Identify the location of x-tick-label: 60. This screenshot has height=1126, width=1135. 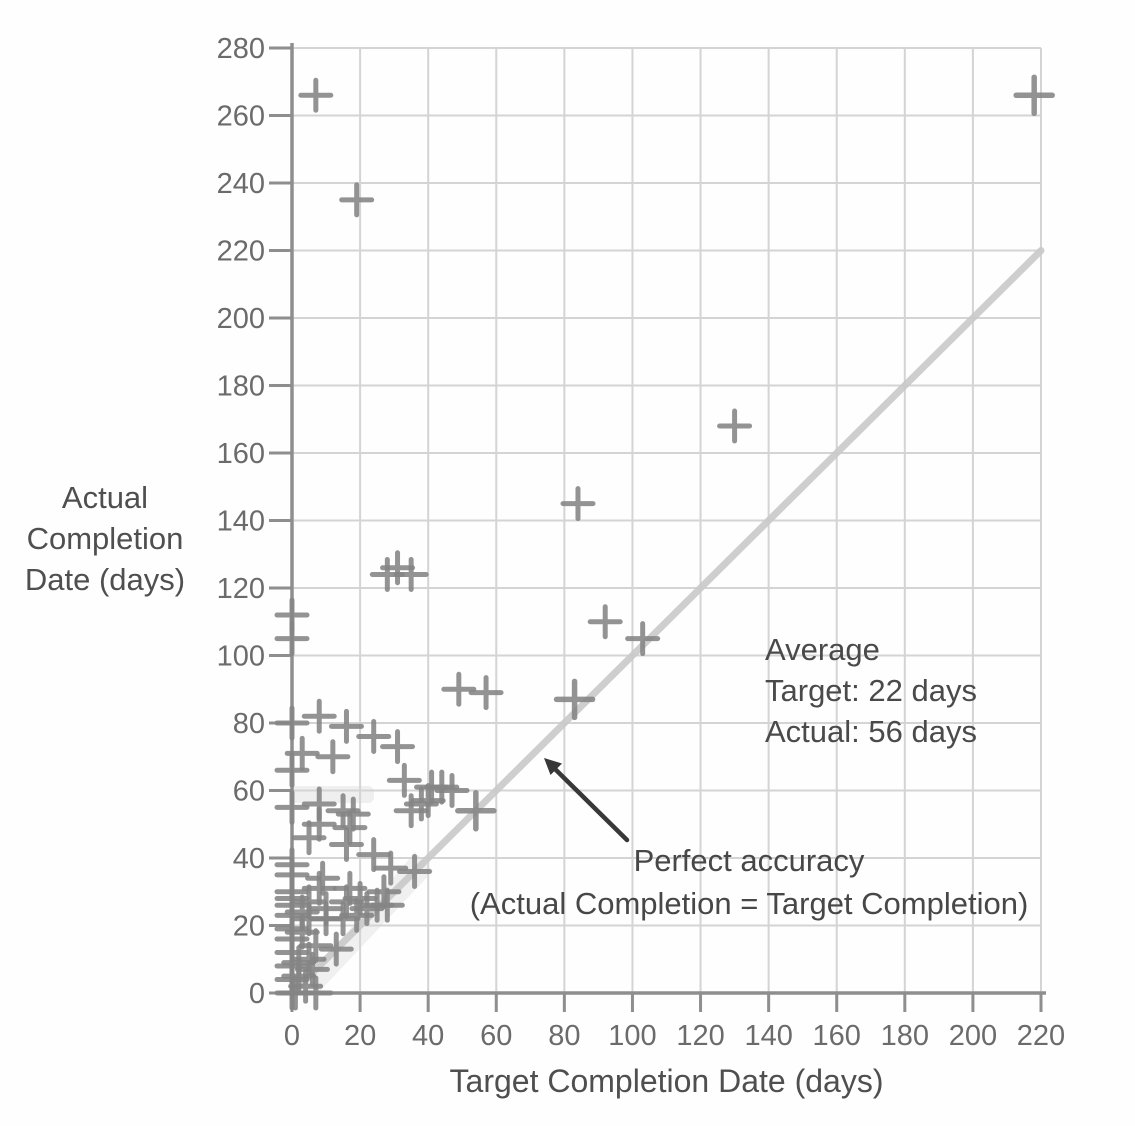
(496, 1036).